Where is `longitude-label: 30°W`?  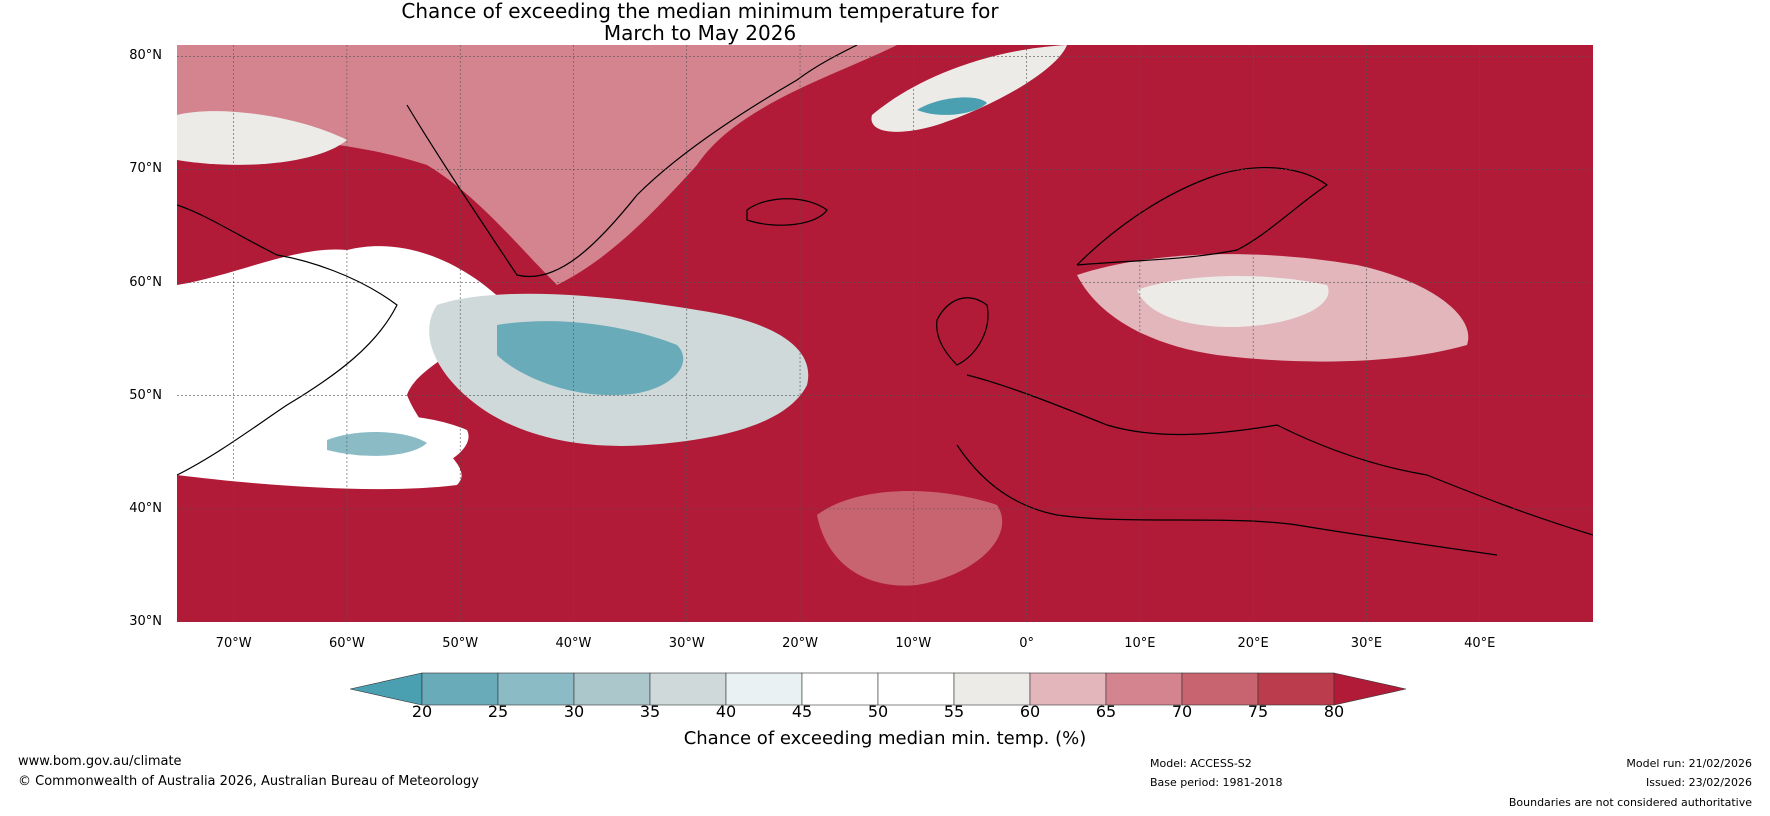 longitude-label: 30°W is located at coordinates (686, 643).